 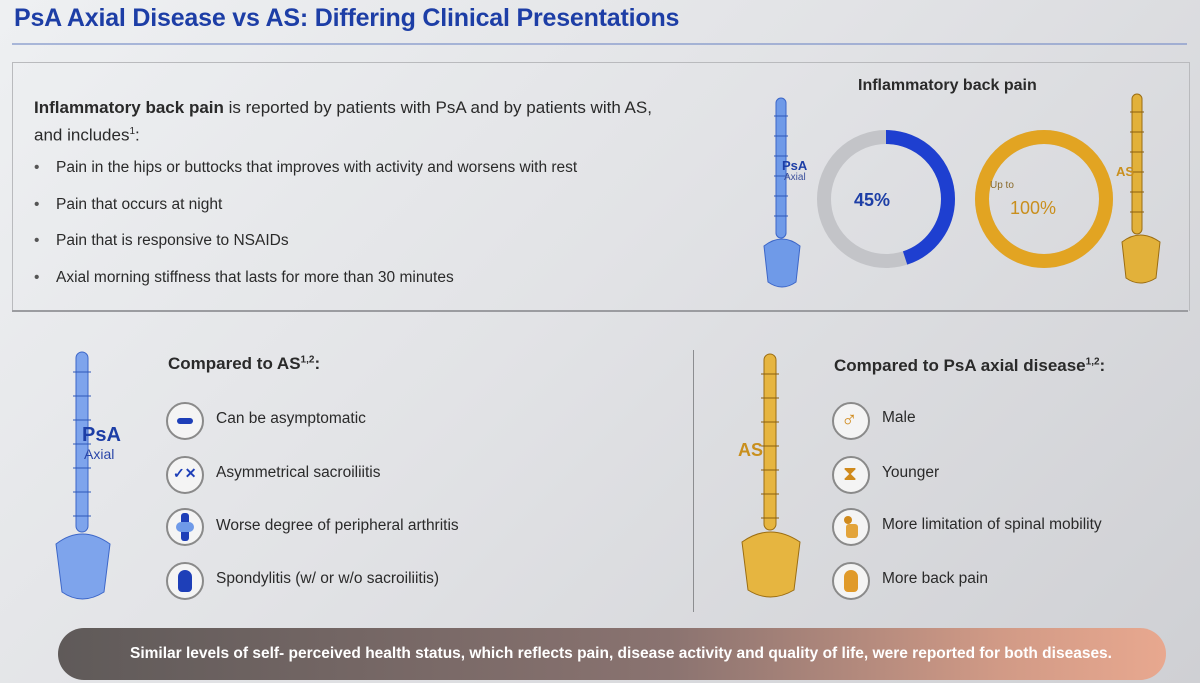 I want to click on as-heading-text: Compared to PsA axial disease, so click(x=960, y=365).